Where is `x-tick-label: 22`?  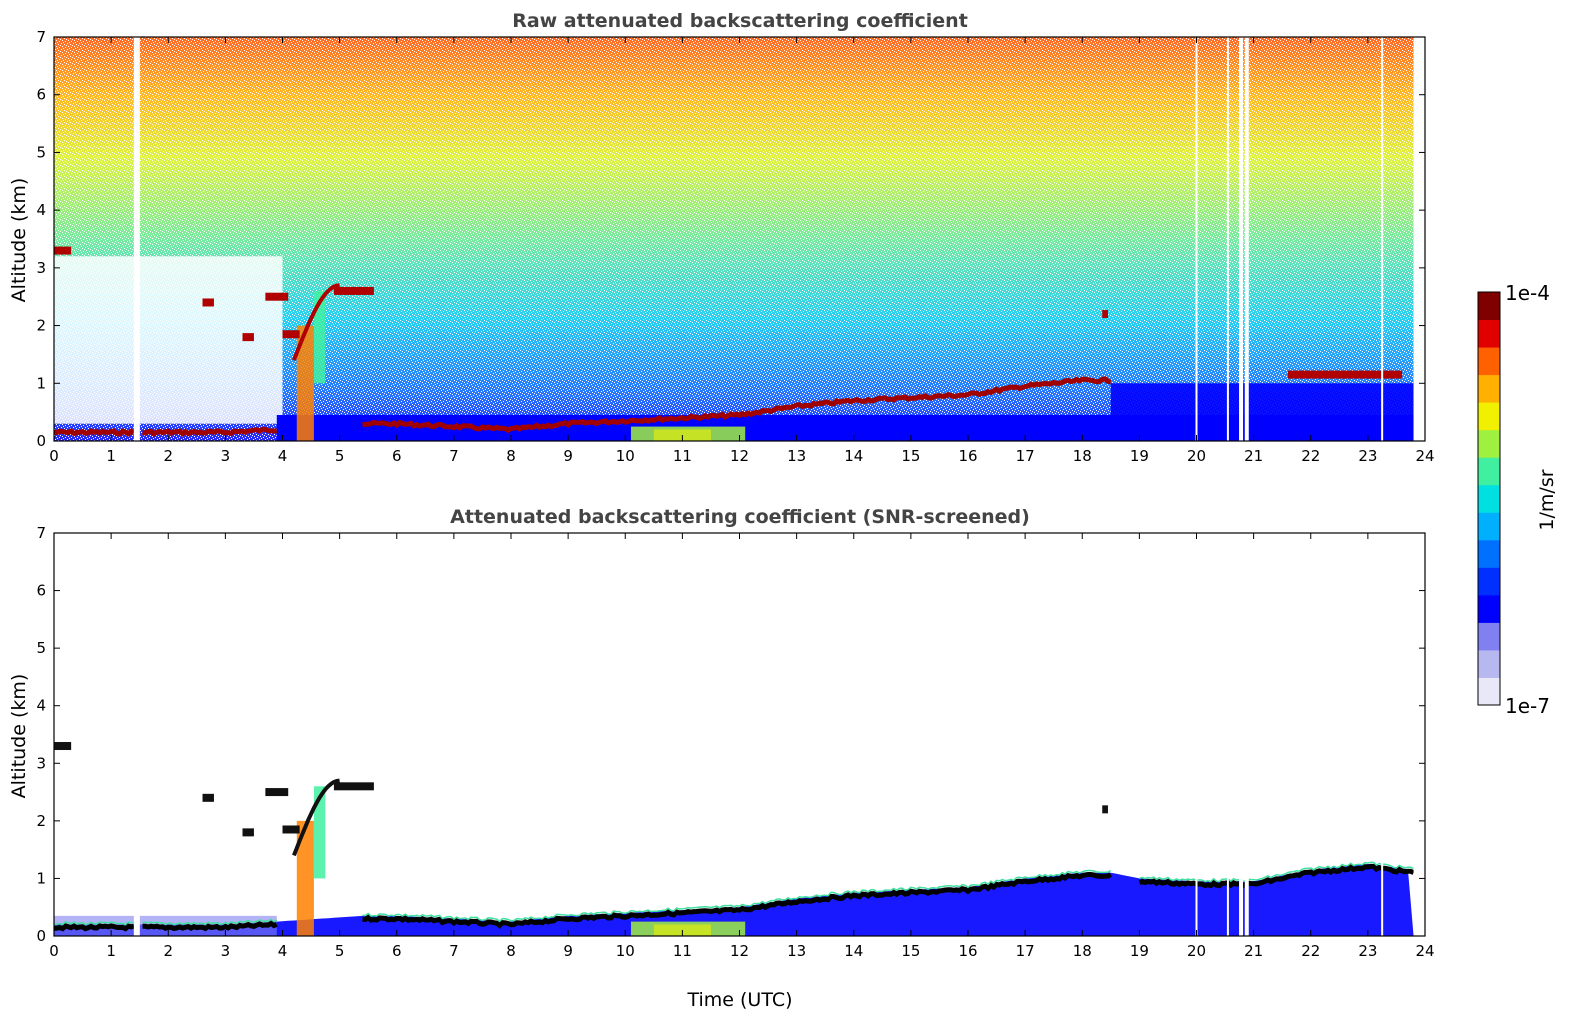
x-tick-label: 22 is located at coordinates (1310, 456).